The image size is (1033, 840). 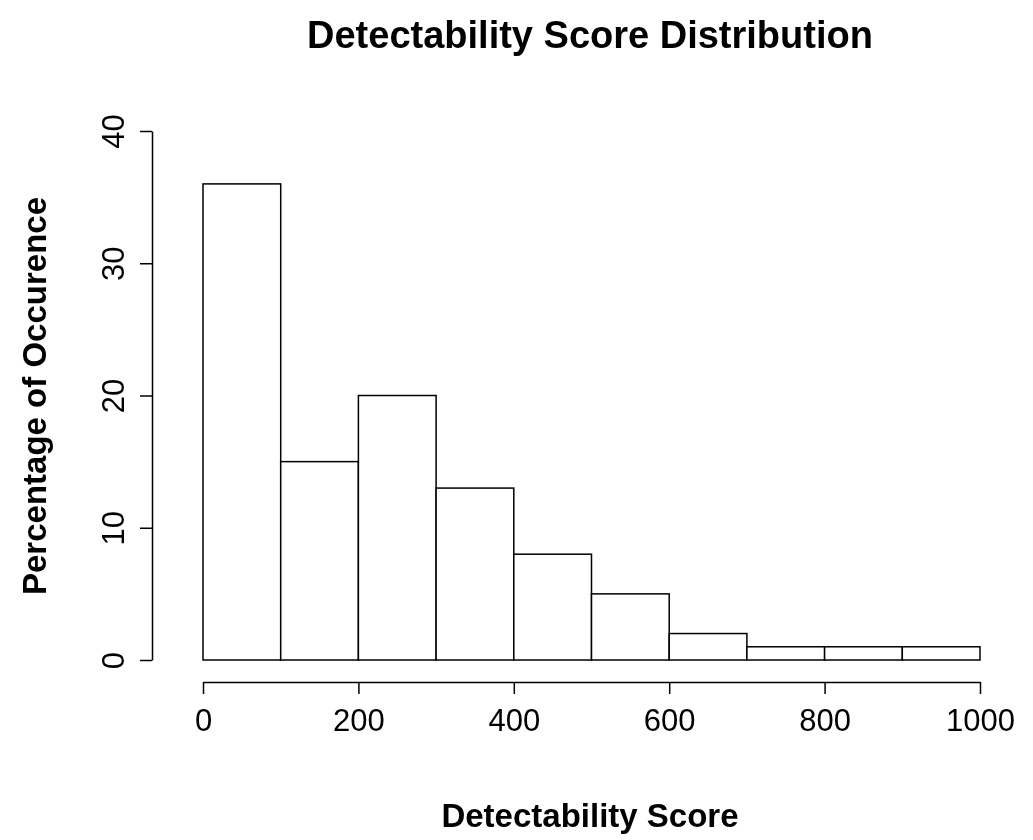 I want to click on chart-title: Detectability Score Distribution, so click(x=590, y=35).